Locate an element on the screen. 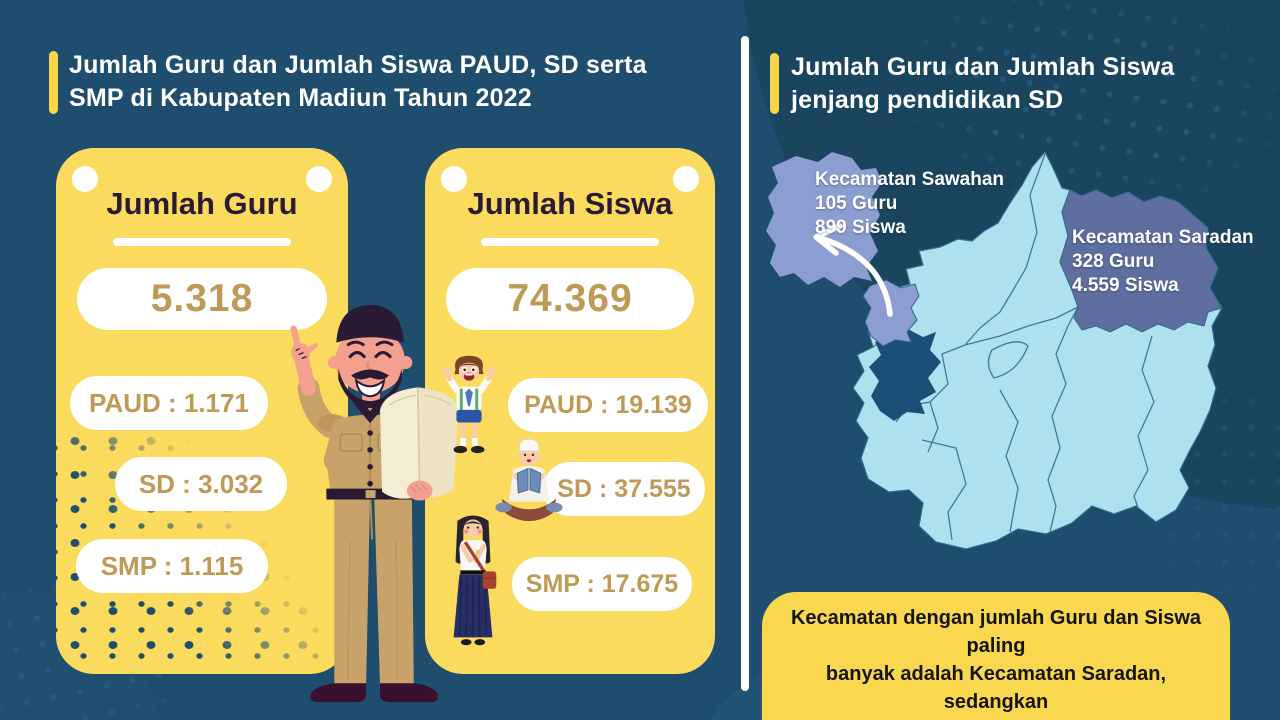 The image size is (1280, 720). siswa-paud-value: PAUD : 19.139 is located at coordinates (608, 405).